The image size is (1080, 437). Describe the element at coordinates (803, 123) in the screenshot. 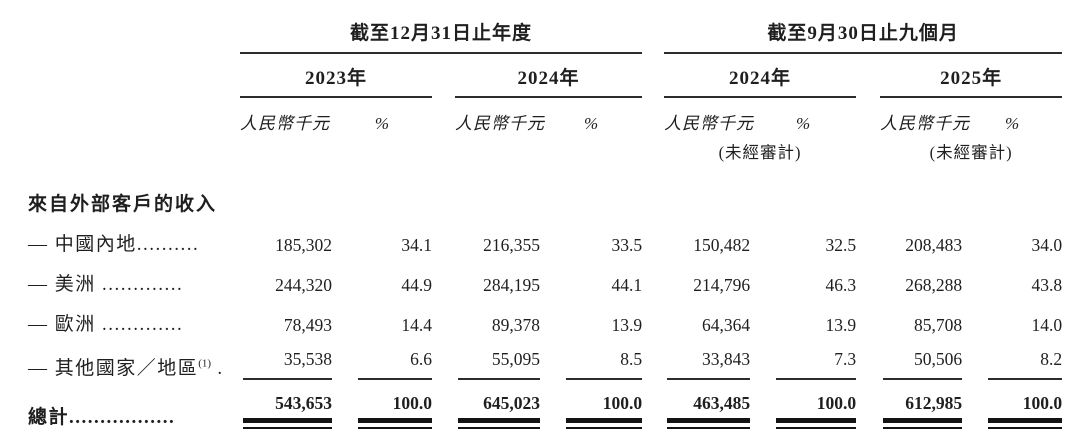

I see `percent-label-3: %` at that location.